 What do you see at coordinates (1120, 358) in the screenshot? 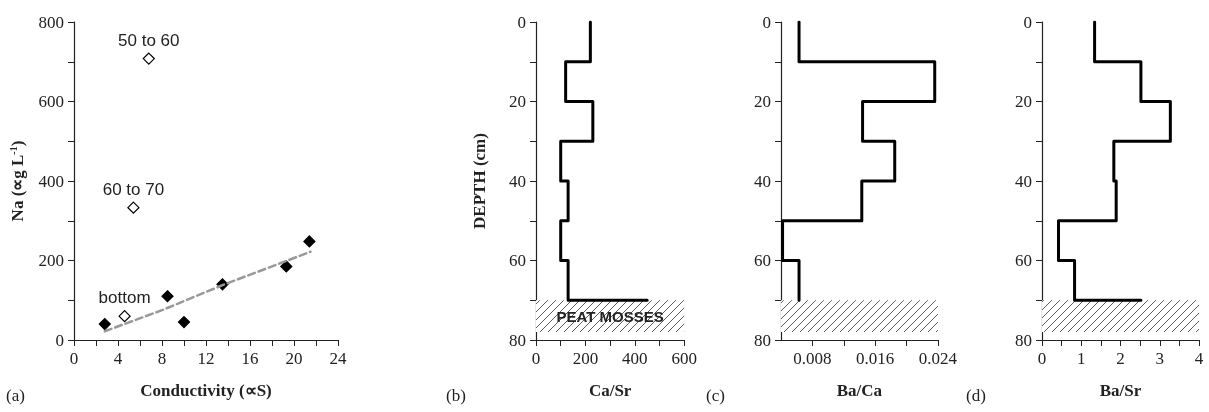
I see `x-tick-label: 2` at bounding box center [1120, 358].